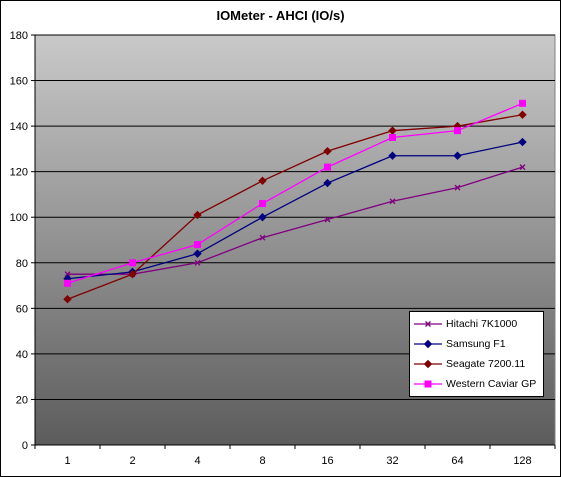 The height and width of the screenshot is (477, 561). I want to click on x-tick-label: 4, so click(197, 461).